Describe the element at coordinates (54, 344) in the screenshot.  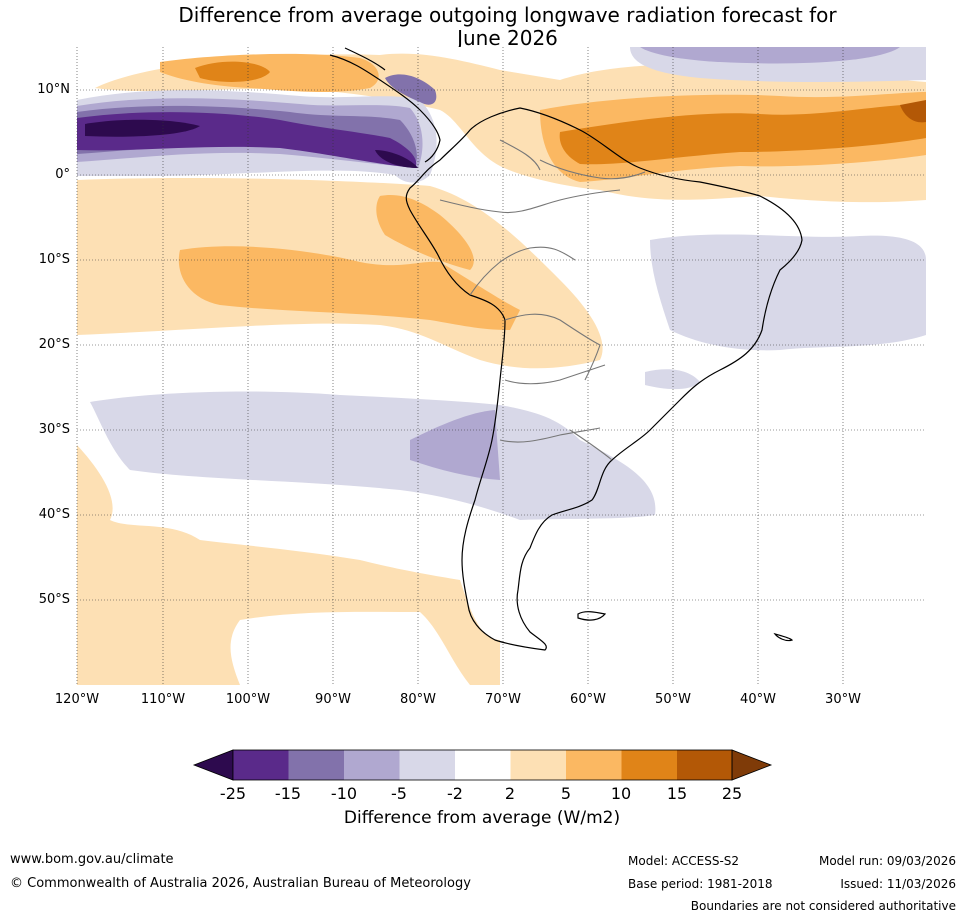
I see `lat-label-20s: 20°S` at that location.